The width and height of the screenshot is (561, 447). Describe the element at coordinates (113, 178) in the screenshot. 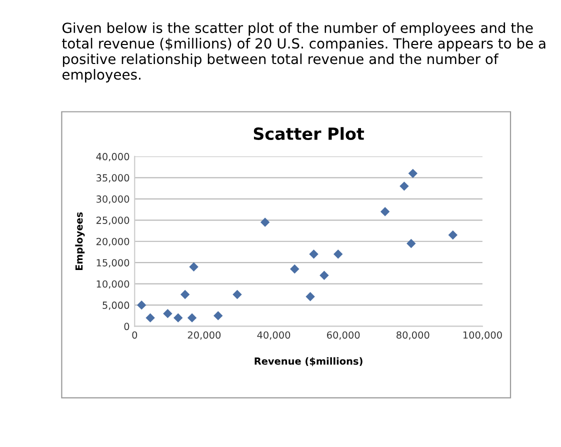

I see `y-tick-label: 35,000` at that location.